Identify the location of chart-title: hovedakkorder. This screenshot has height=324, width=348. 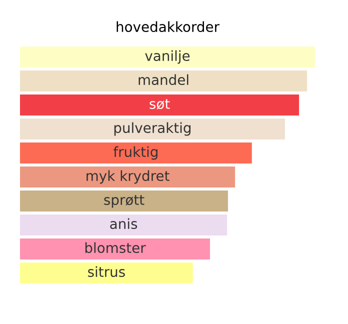
(168, 26).